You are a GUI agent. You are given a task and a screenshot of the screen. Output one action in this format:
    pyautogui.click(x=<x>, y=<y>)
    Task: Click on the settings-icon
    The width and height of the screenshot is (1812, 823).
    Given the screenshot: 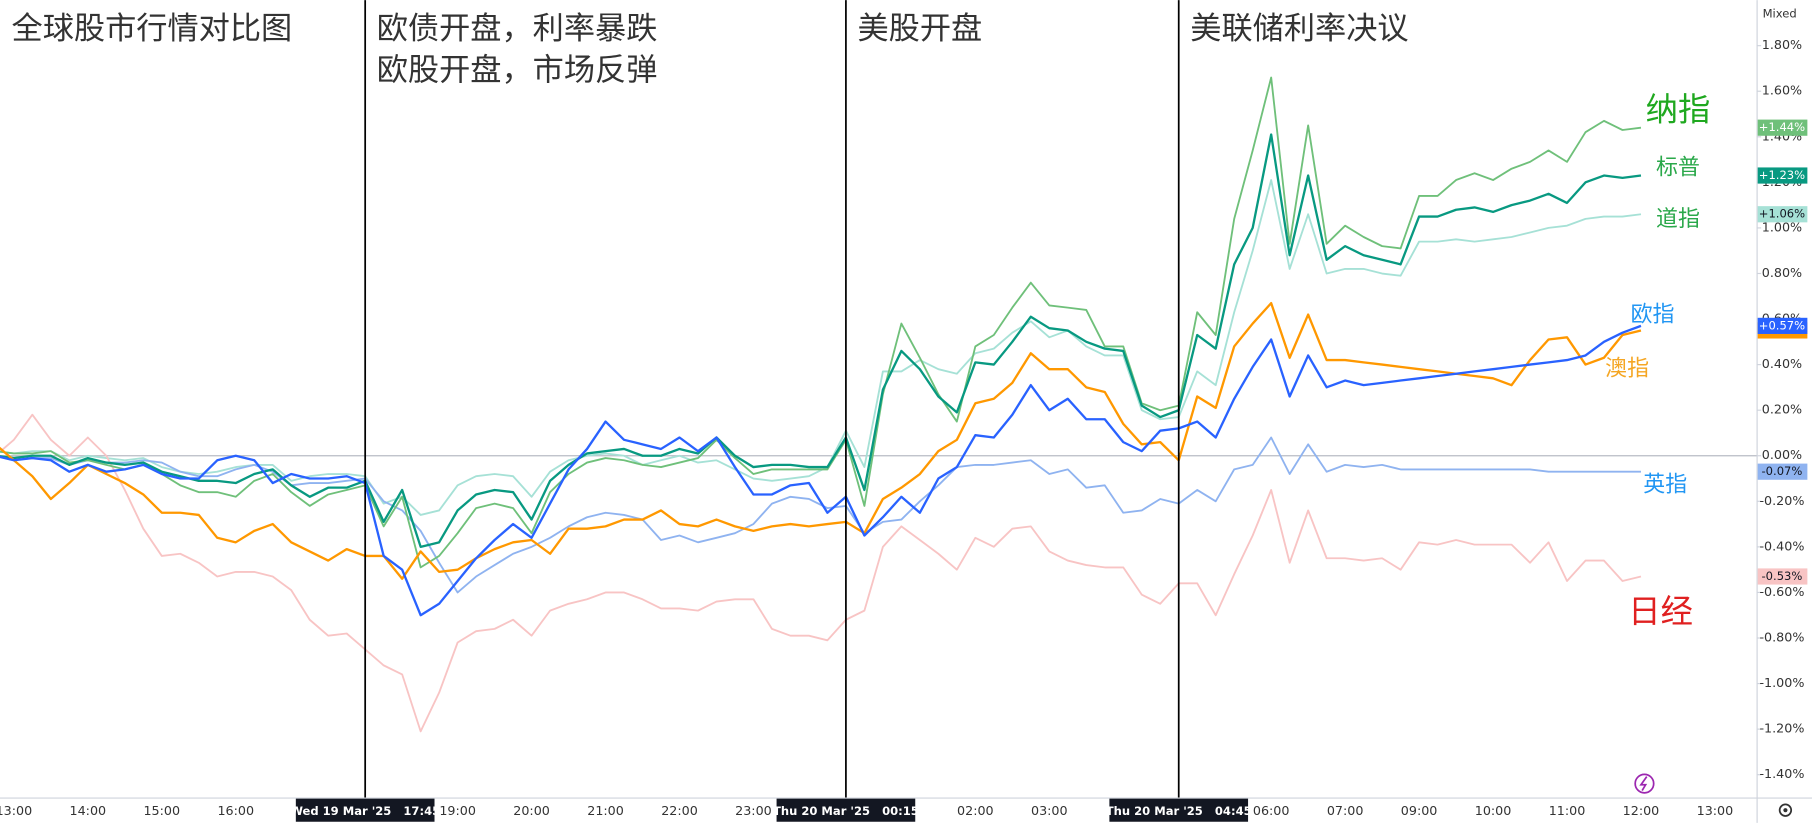 What is the action you would take?
    pyautogui.click(x=1785, y=810)
    